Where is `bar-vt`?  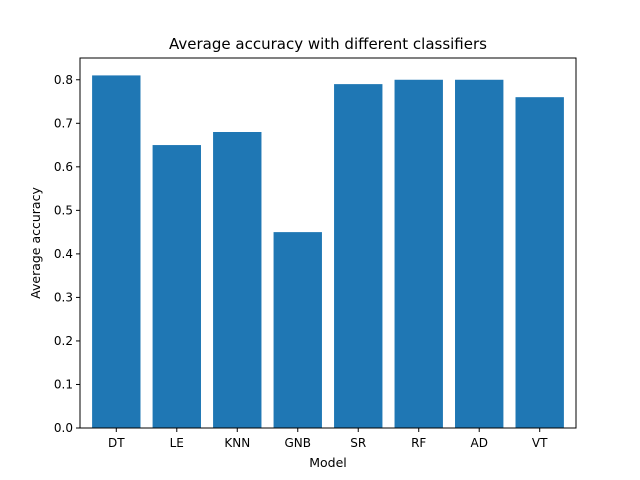
bar-vt is located at coordinates (539, 263).